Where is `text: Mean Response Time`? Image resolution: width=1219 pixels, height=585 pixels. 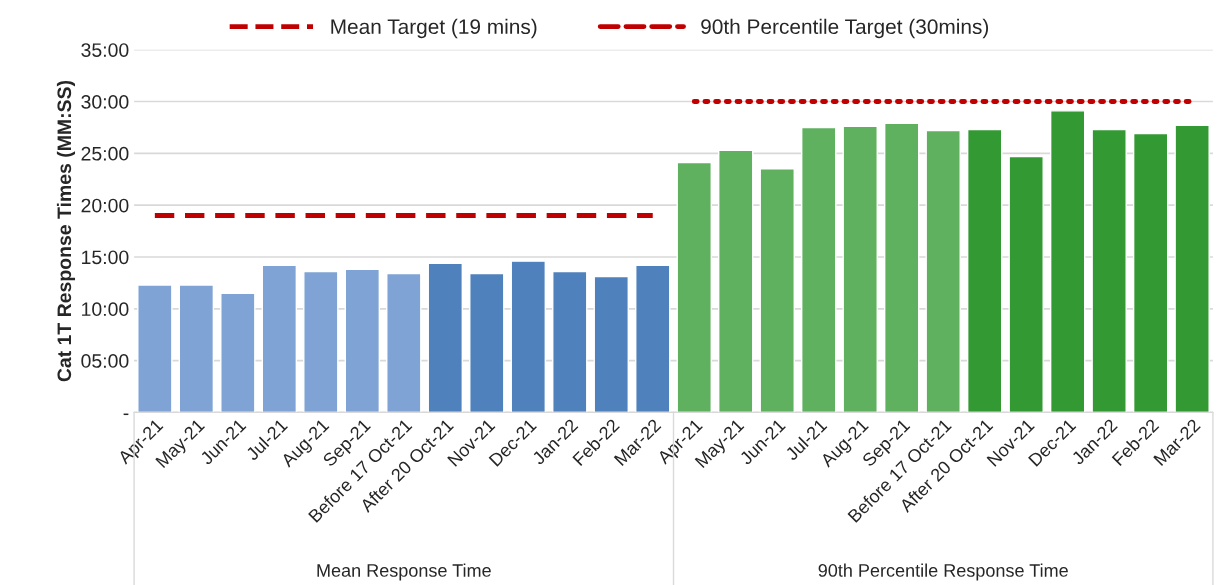 text: Mean Response Time is located at coordinates (404, 572).